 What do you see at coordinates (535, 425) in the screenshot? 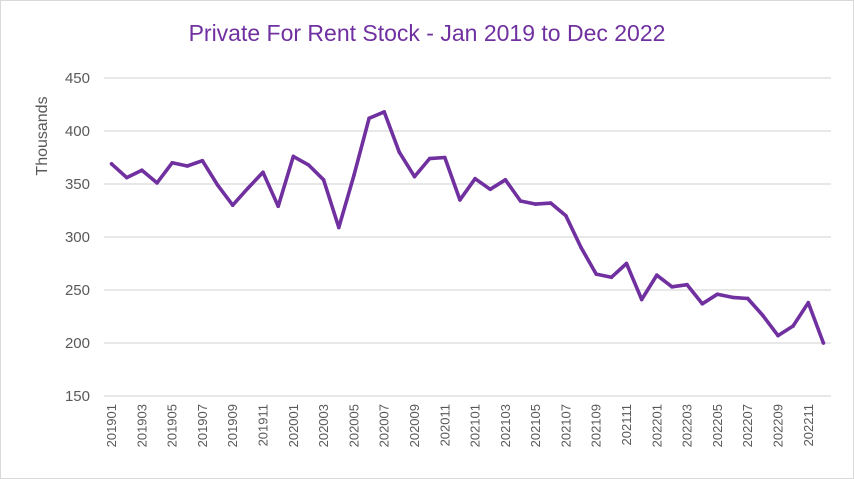
I see `x-tick-label: 202105` at bounding box center [535, 425].